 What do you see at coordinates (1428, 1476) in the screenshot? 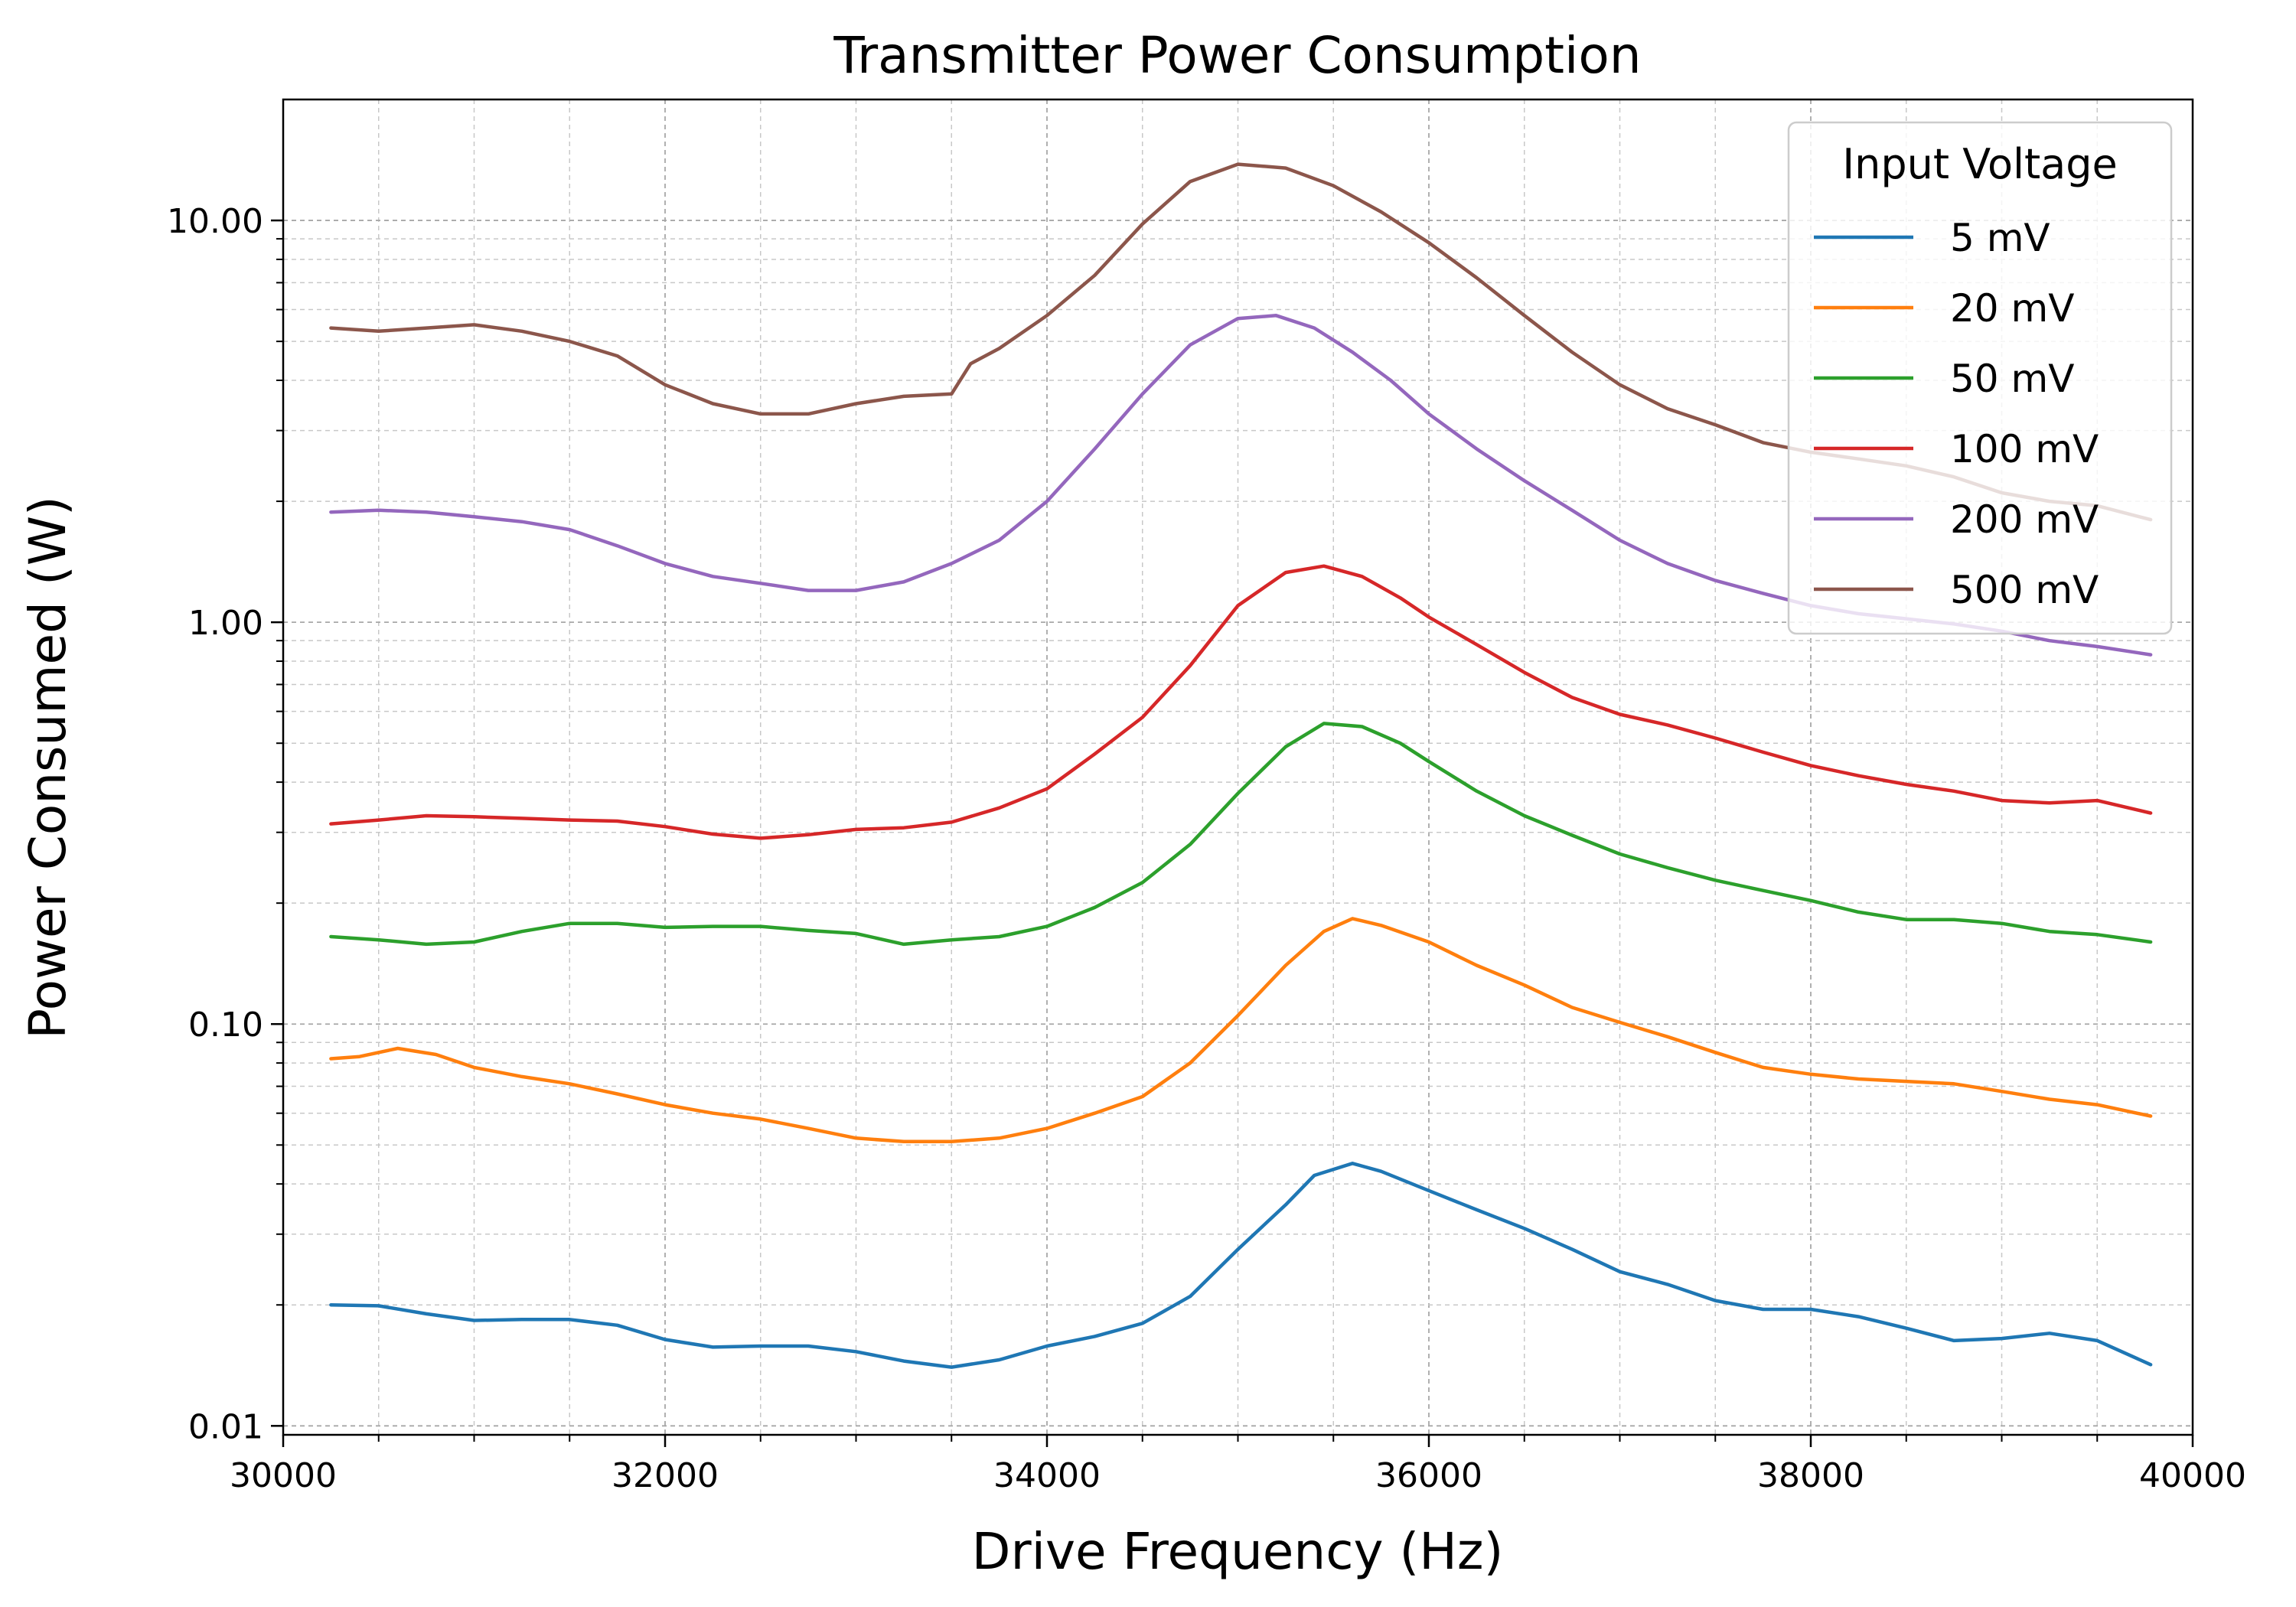
I see `x-tick-label: 36000` at bounding box center [1428, 1476].